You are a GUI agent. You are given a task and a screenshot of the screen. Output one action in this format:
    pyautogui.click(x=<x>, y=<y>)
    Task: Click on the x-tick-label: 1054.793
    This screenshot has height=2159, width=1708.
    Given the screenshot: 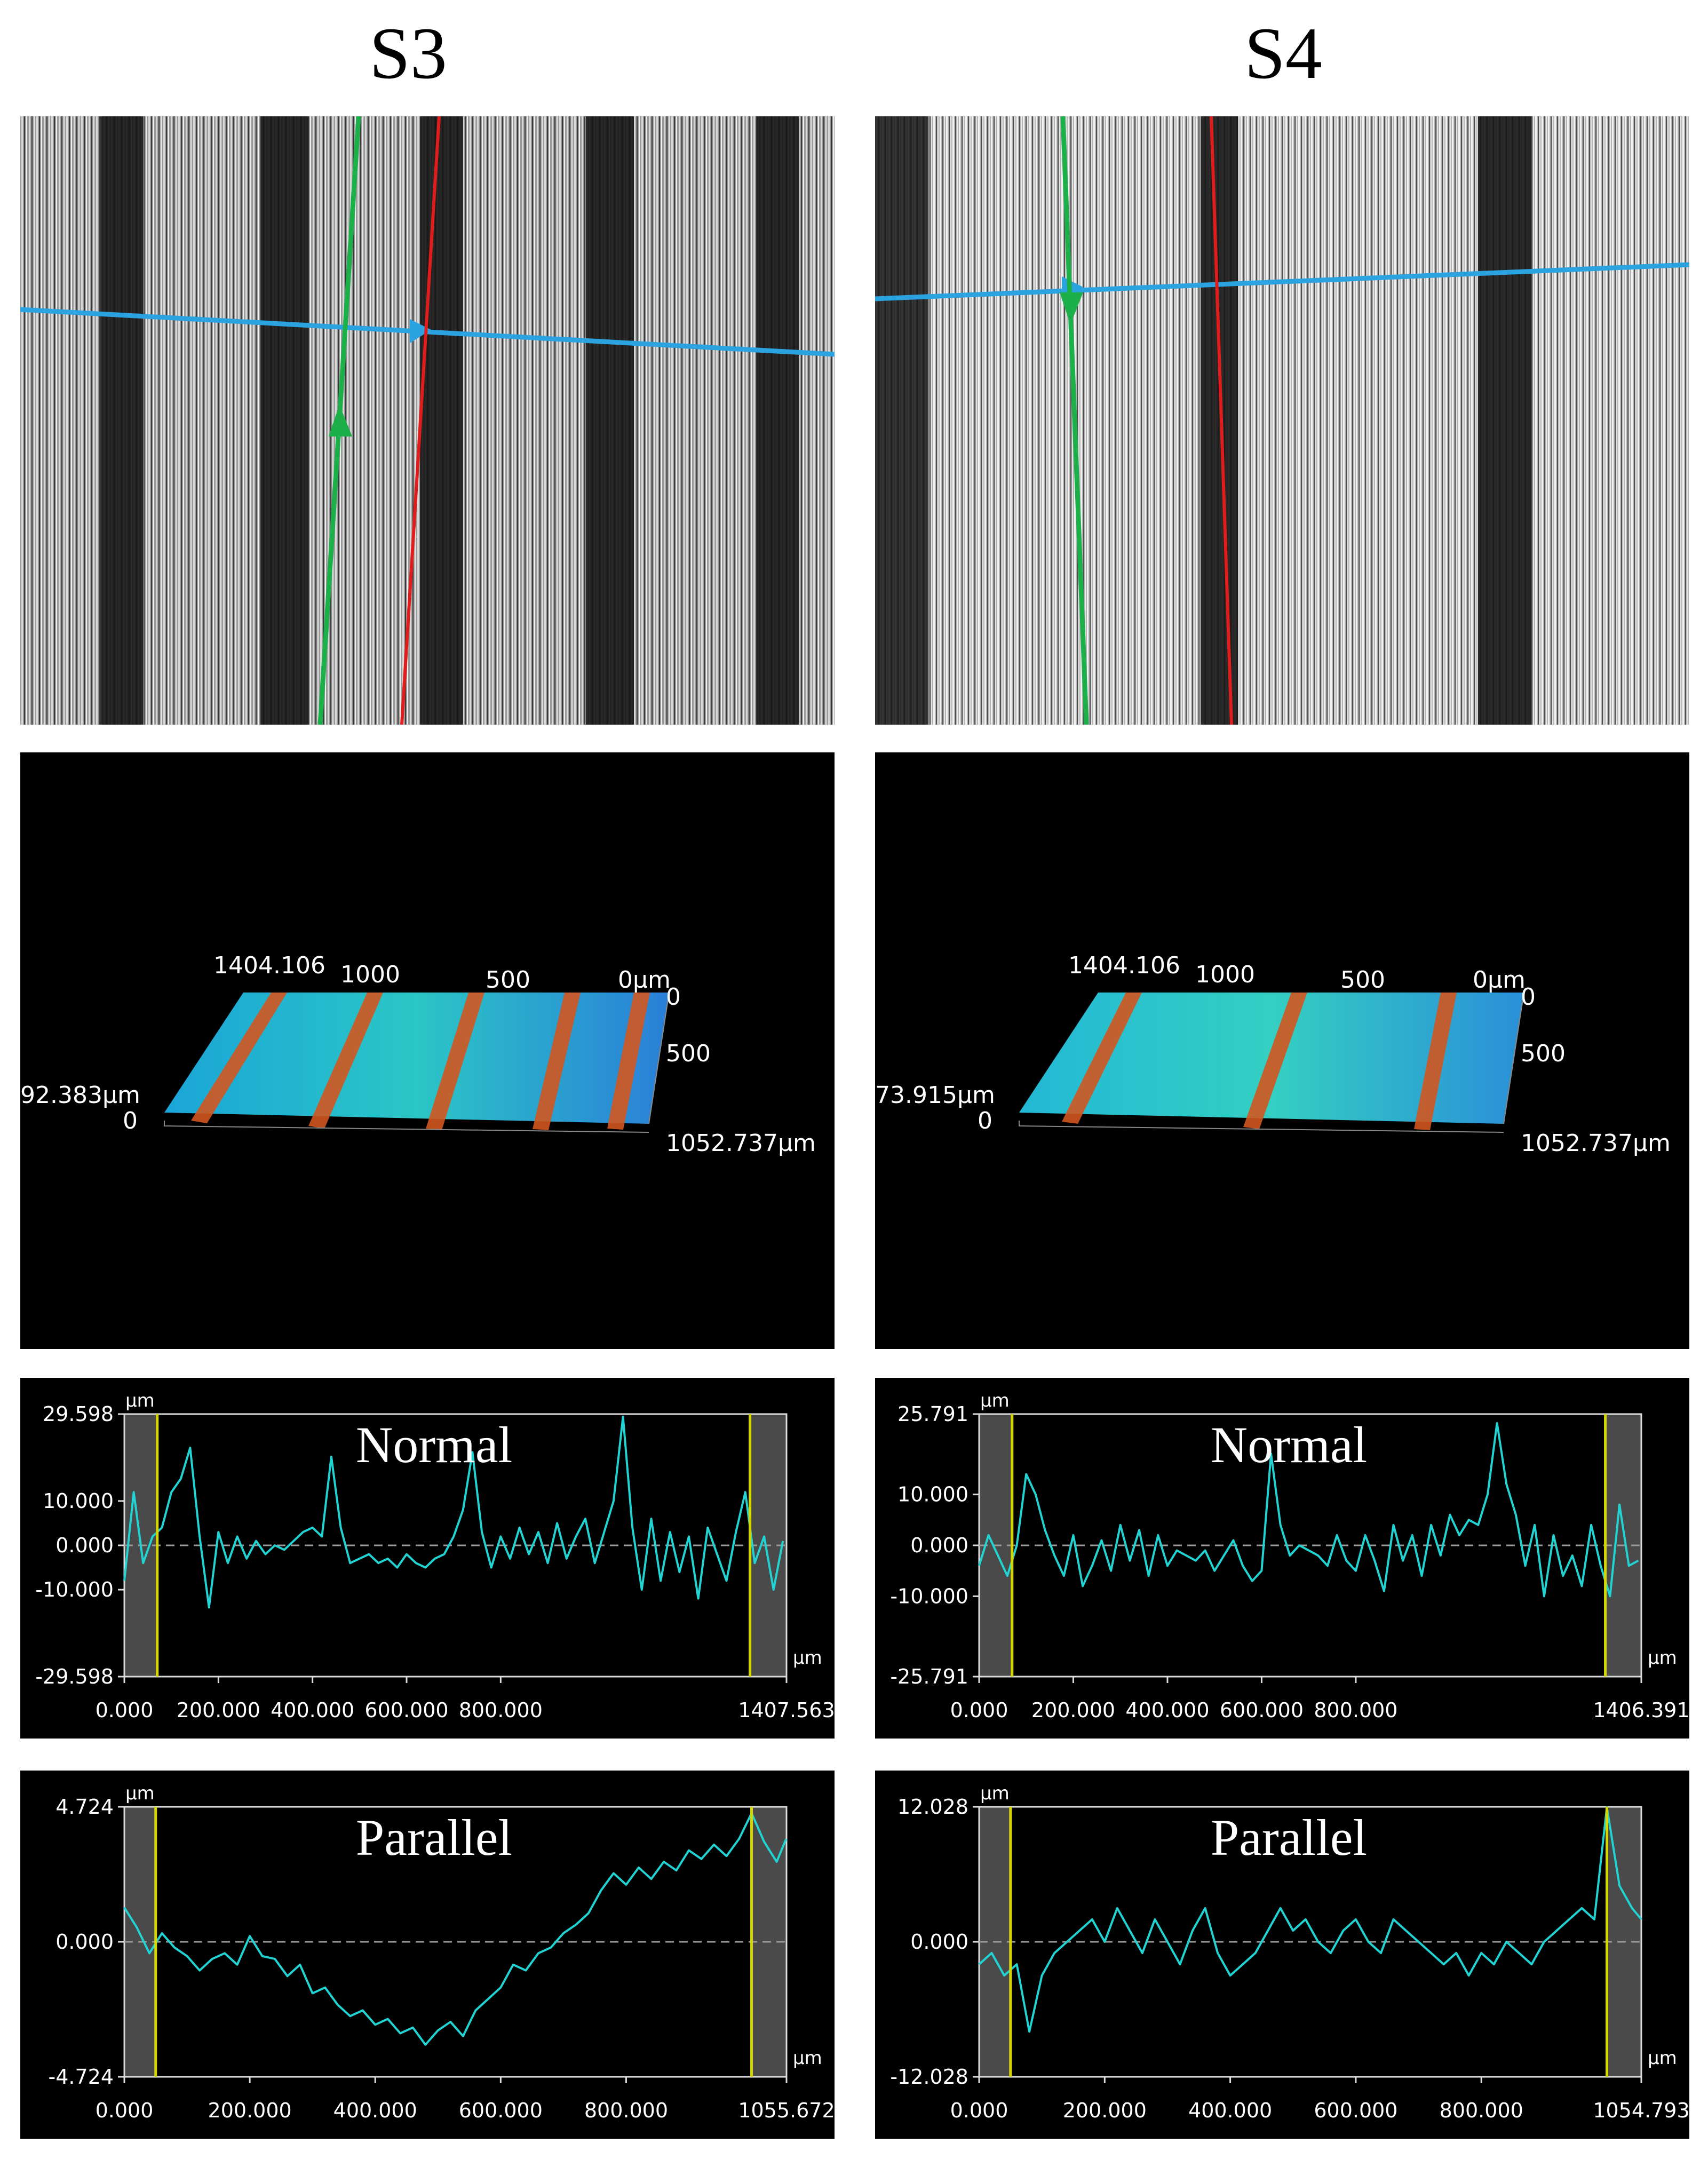 What is the action you would take?
    pyautogui.click(x=1641, y=2110)
    